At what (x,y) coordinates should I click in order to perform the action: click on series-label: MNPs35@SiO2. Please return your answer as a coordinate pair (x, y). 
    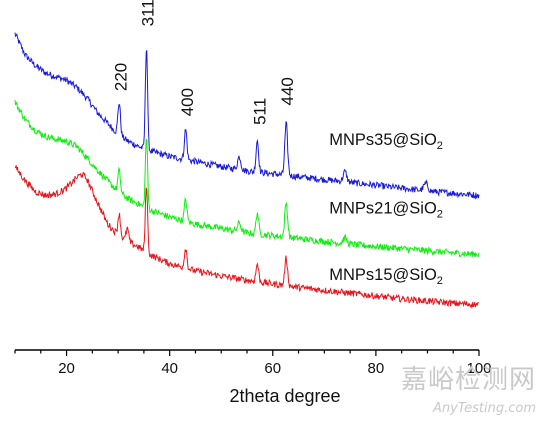
    Looking at the image, I should click on (386, 141).